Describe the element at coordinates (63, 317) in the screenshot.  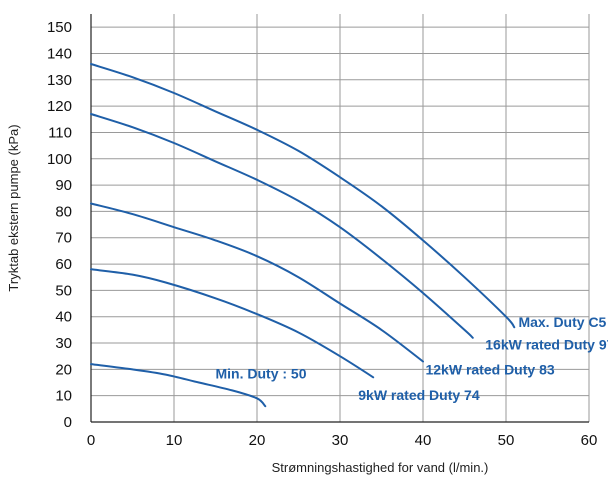
I see `y-tick-label-40: 40` at that location.